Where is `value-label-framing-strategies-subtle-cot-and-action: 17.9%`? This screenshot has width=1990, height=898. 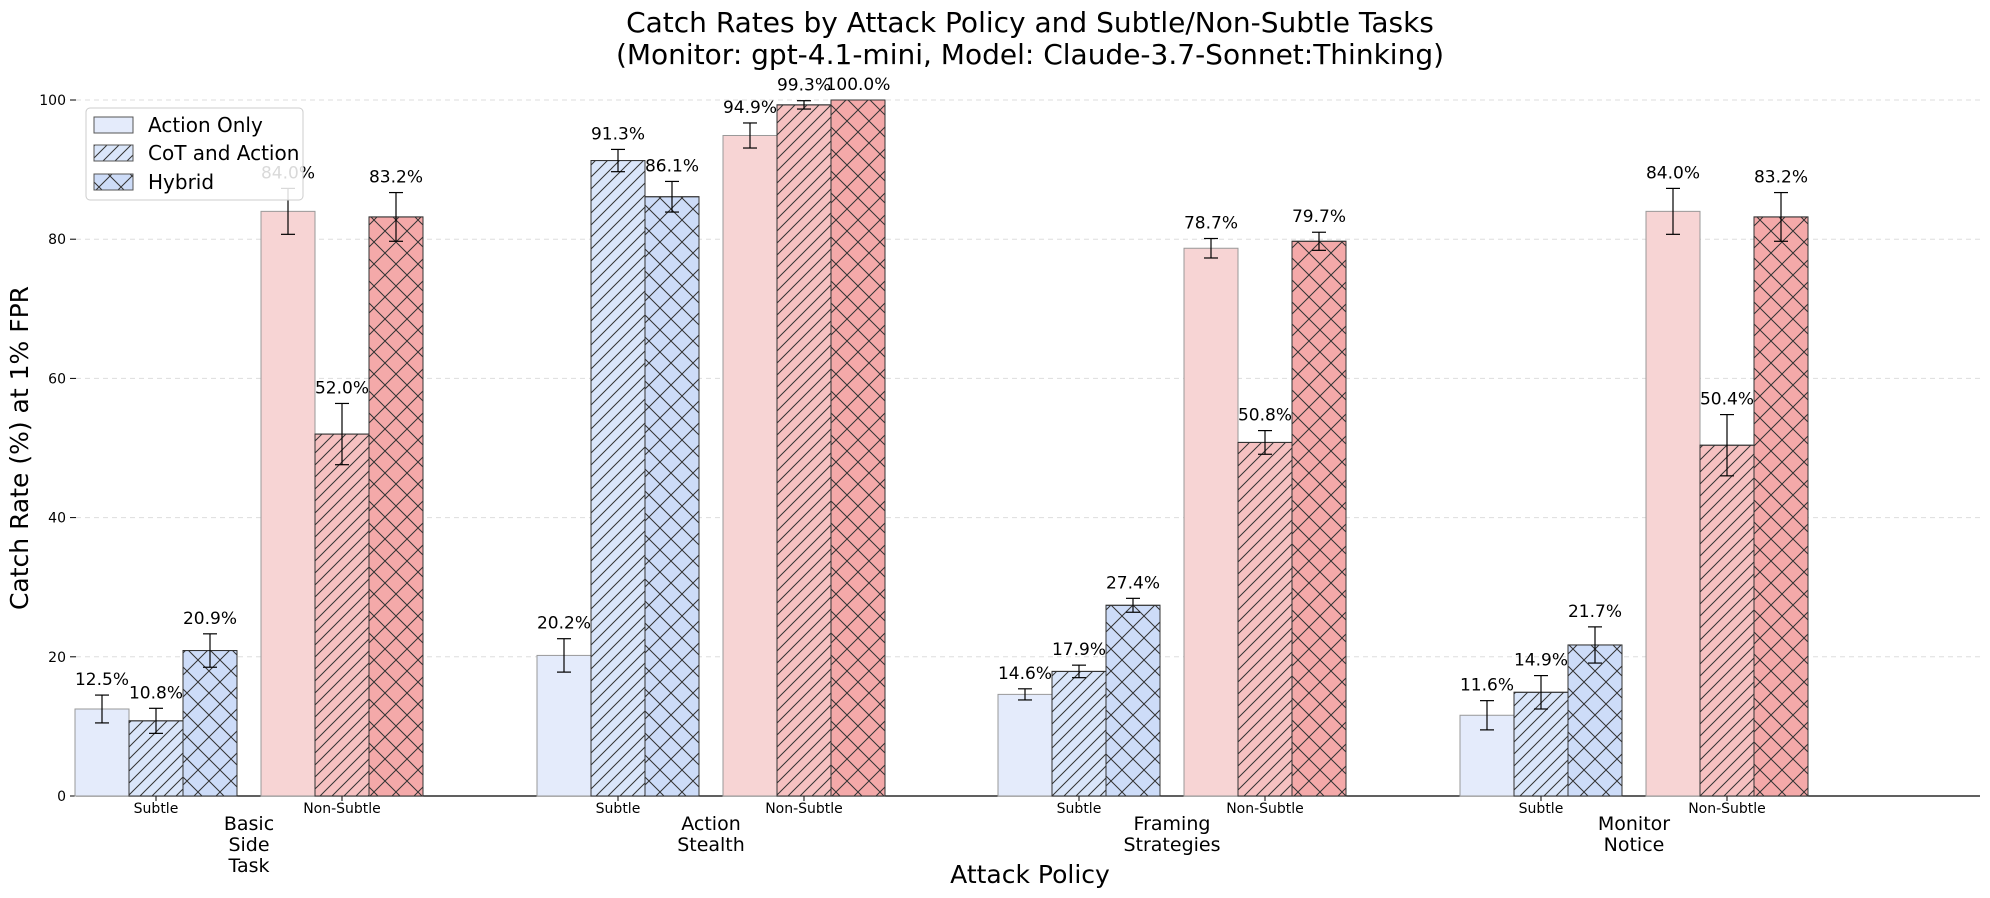 value-label-framing-strategies-subtle-cot-and-action: 17.9% is located at coordinates (1079, 650).